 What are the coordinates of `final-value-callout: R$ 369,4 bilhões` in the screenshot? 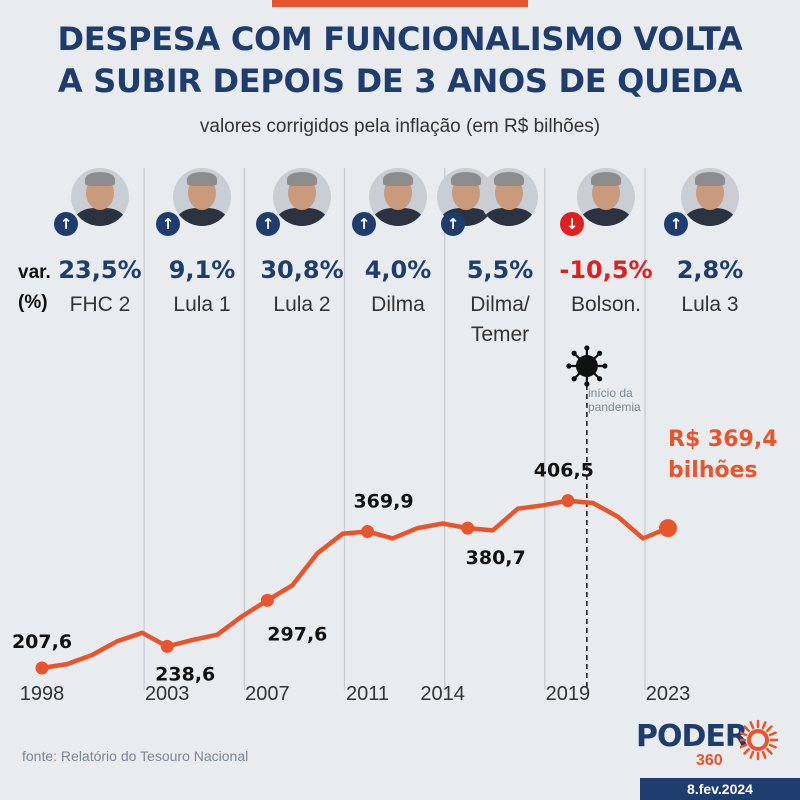 It's located at (723, 455).